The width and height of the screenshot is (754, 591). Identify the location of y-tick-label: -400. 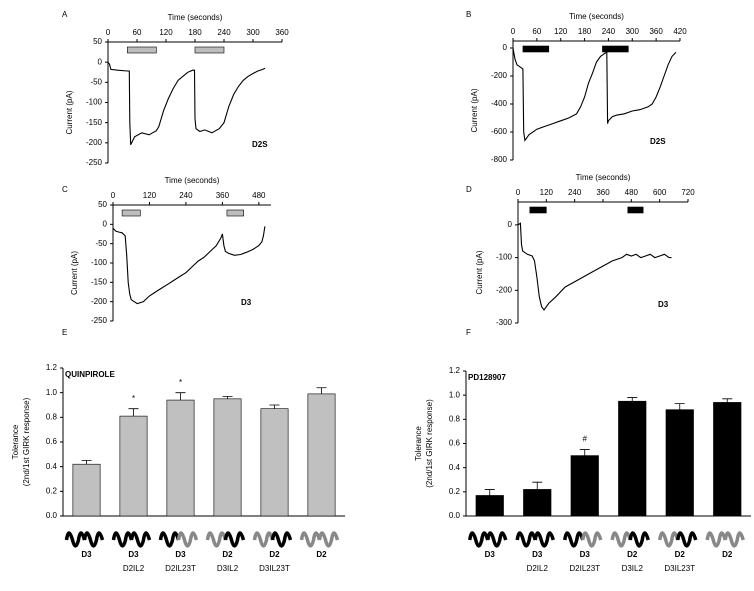
(499, 103).